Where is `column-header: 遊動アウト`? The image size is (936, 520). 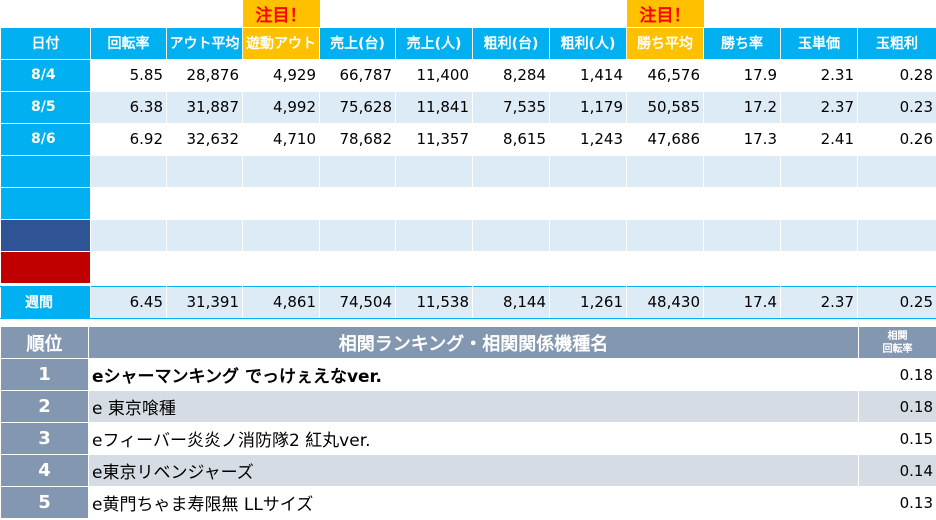 column-header: 遊動アウト is located at coordinates (281, 43).